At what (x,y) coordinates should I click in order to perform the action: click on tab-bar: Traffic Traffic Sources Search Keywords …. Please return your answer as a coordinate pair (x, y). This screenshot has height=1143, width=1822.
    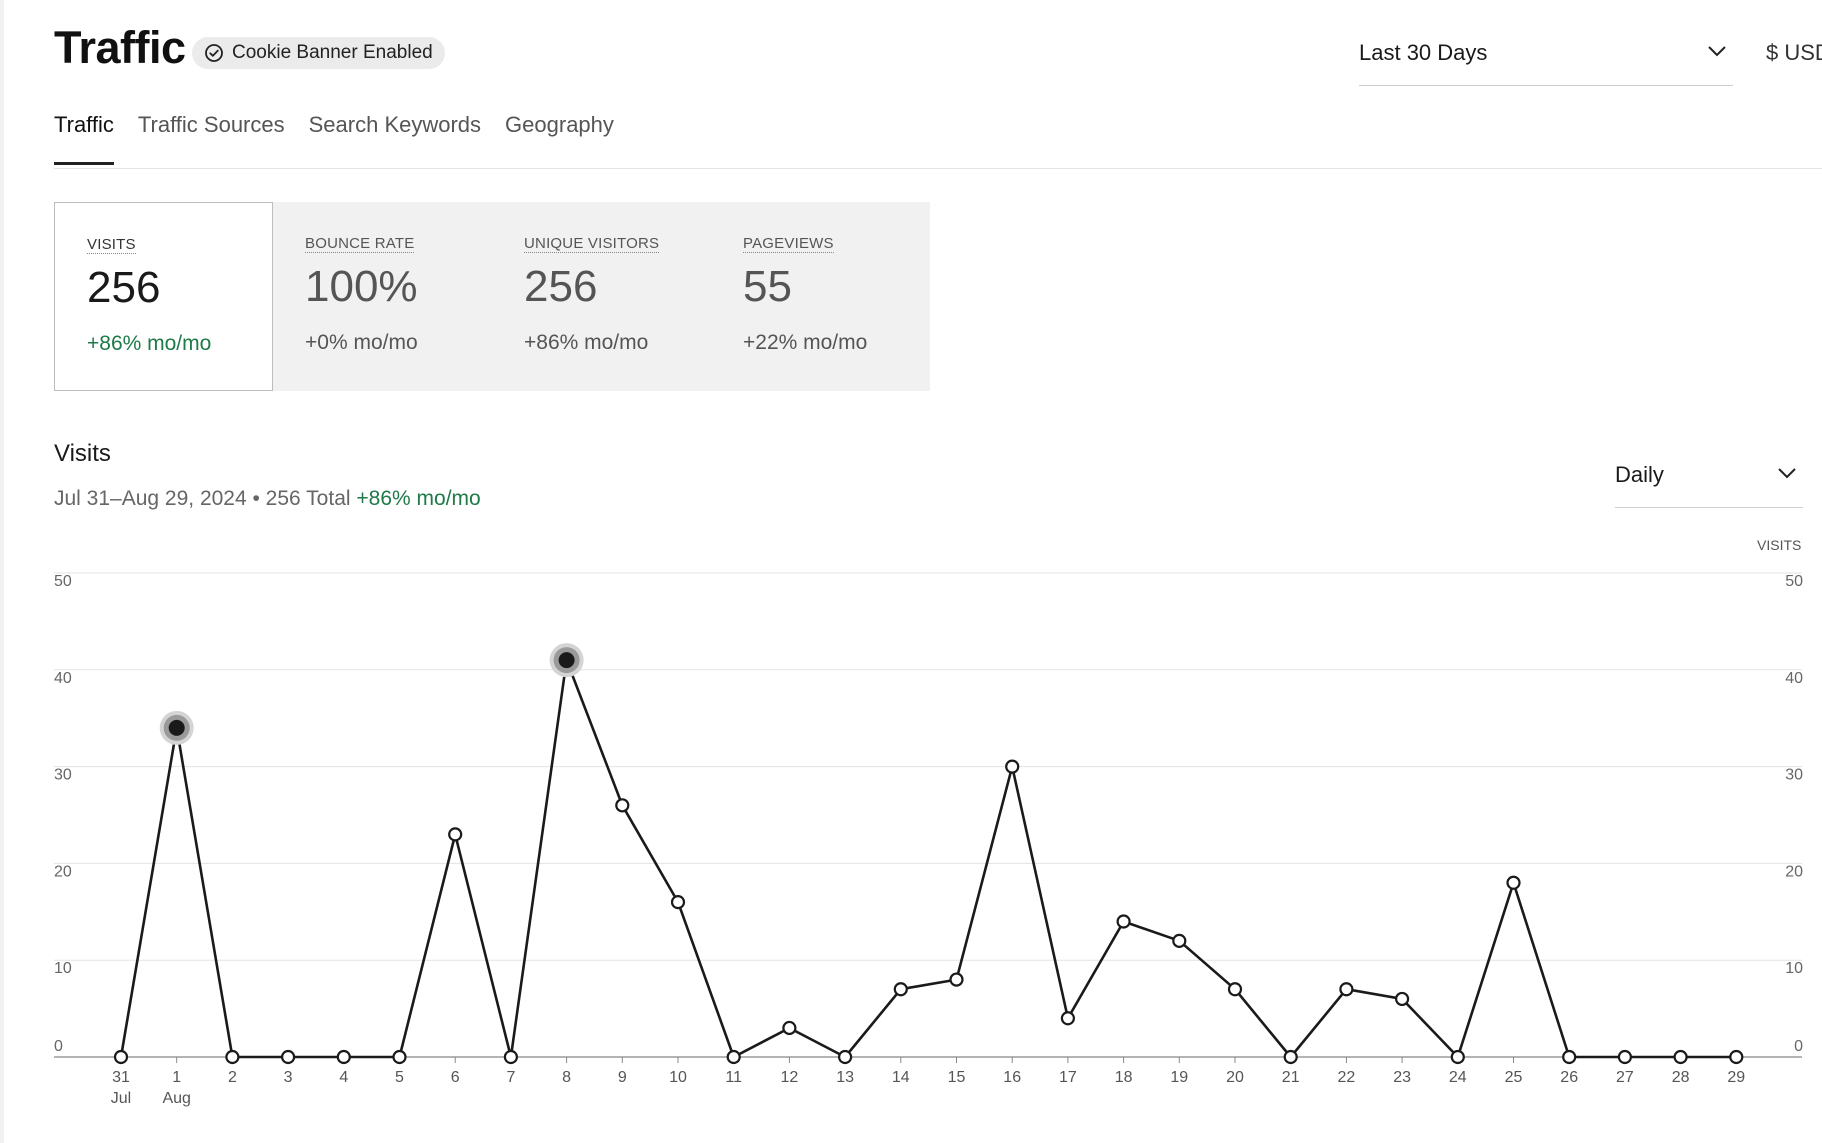
    Looking at the image, I should click on (346, 138).